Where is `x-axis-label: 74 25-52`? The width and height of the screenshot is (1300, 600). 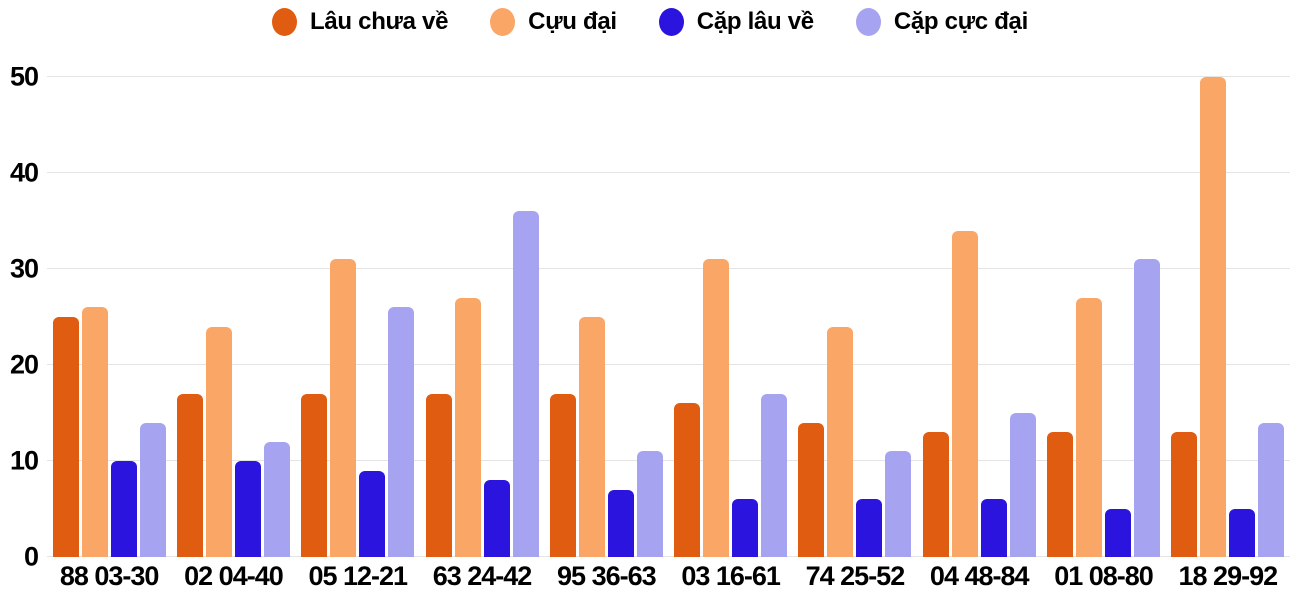
x-axis-label: 74 25-52 is located at coordinates (855, 576).